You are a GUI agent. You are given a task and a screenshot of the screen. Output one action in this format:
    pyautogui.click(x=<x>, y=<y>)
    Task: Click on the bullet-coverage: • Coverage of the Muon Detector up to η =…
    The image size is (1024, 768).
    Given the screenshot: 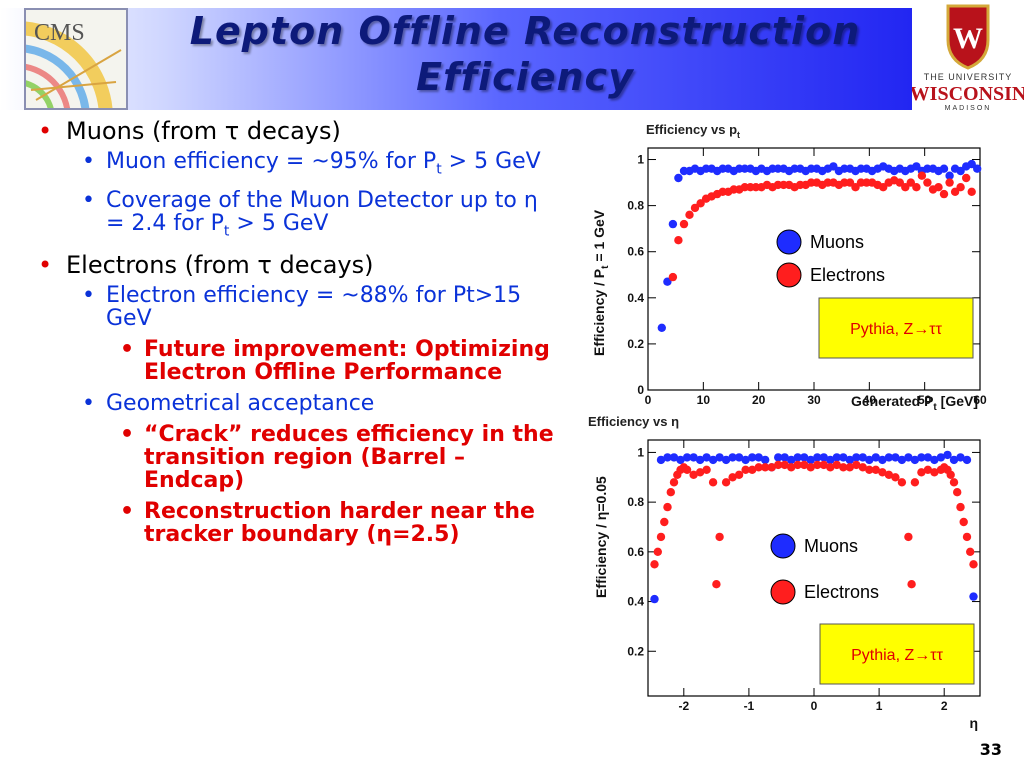 What is the action you would take?
    pyautogui.click(x=295, y=216)
    